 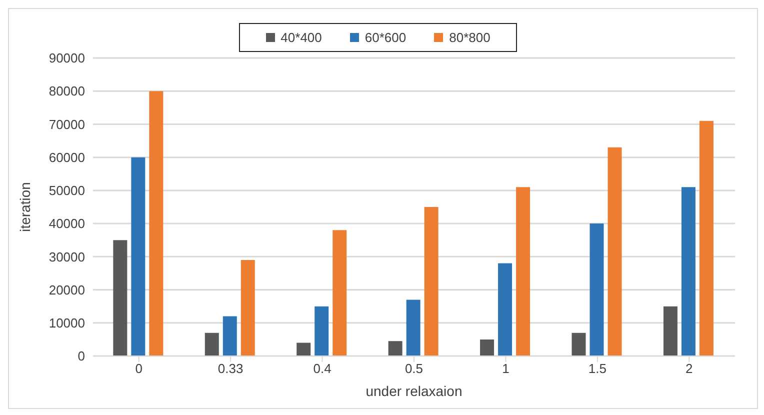 What do you see at coordinates (66, 290) in the screenshot?
I see `y-tick-label: 20000` at bounding box center [66, 290].